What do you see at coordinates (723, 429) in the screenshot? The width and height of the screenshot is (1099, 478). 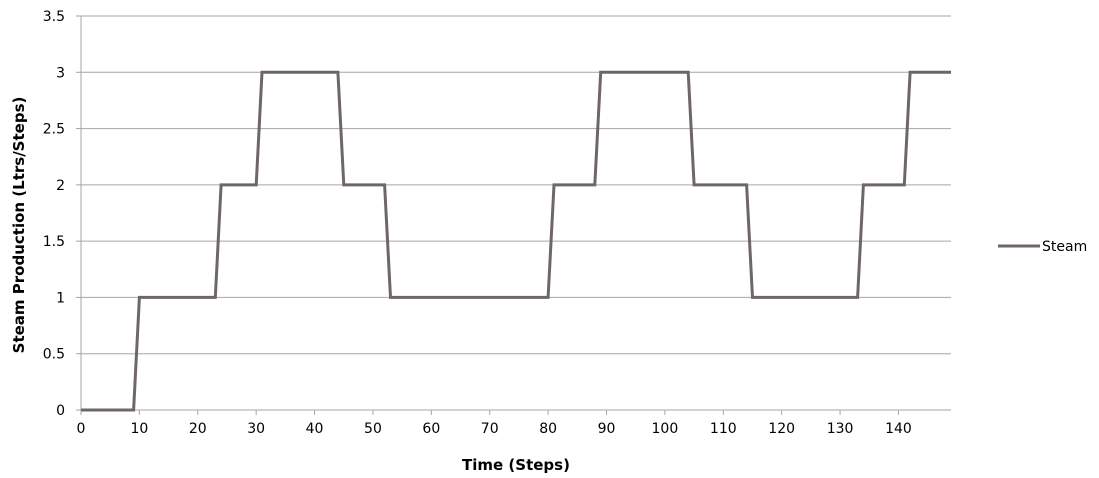 I see `x-tick-label-11: 110` at bounding box center [723, 429].